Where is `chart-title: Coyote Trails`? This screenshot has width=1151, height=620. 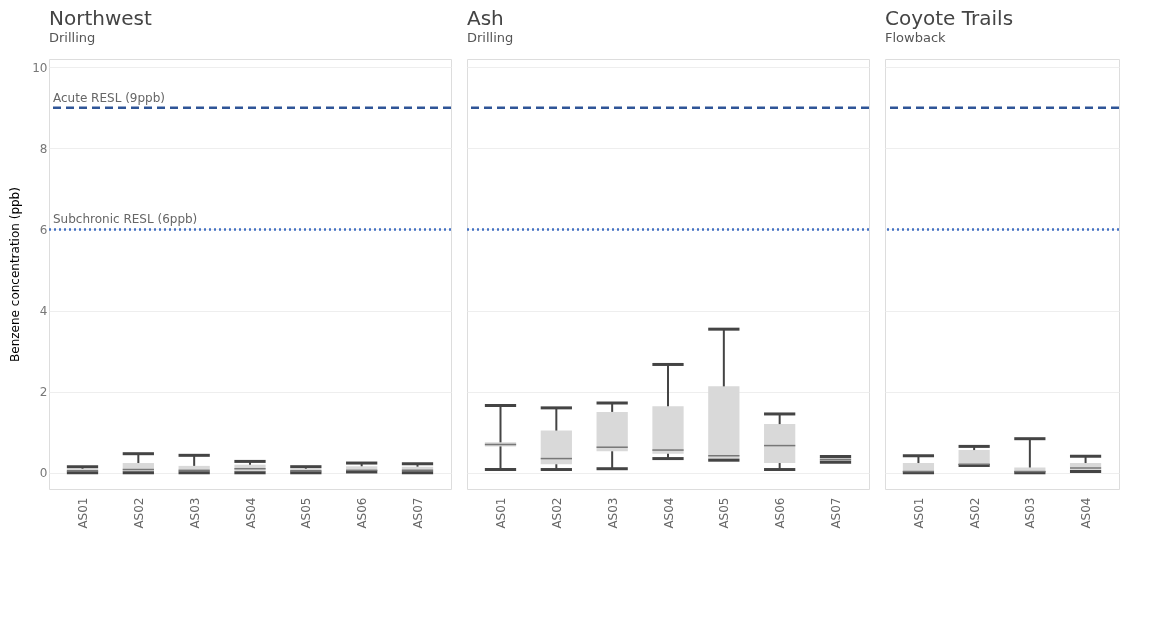
chart-title: Coyote Trails is located at coordinates (949, 18).